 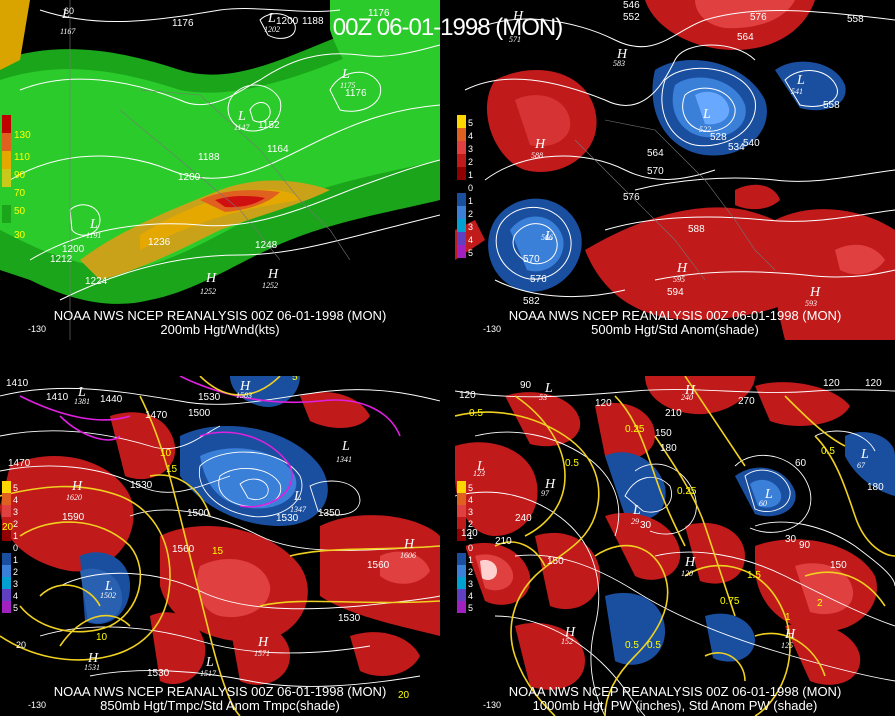 What do you see at coordinates (655, 153) in the screenshot?
I see `svg-text: 564` at bounding box center [655, 153].